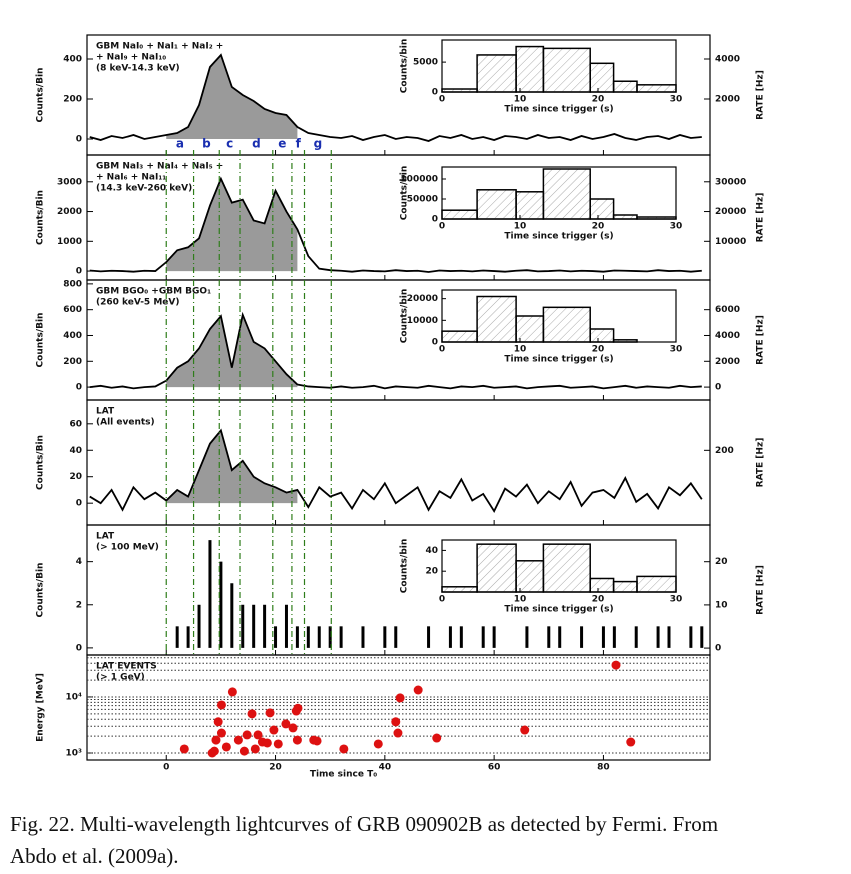  I want to click on y-tick-label: 1000, so click(69, 242).